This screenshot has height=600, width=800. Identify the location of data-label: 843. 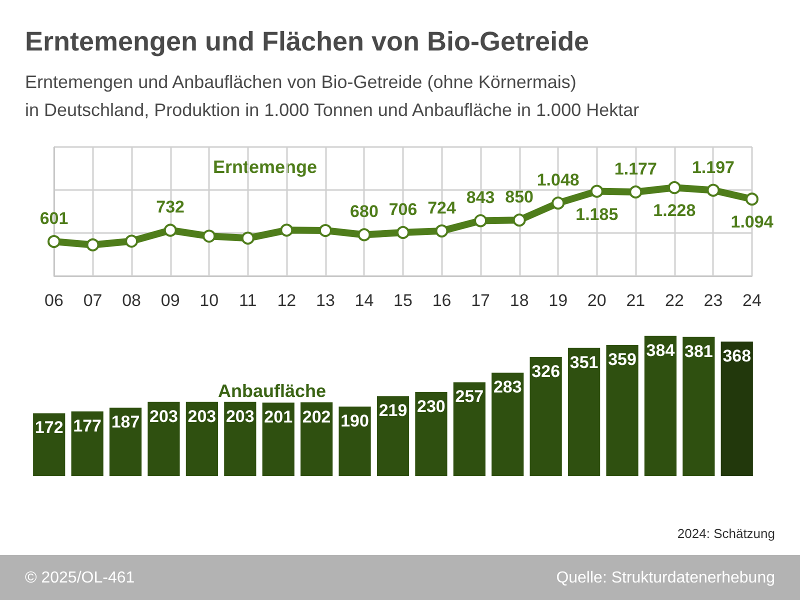
(480, 198).